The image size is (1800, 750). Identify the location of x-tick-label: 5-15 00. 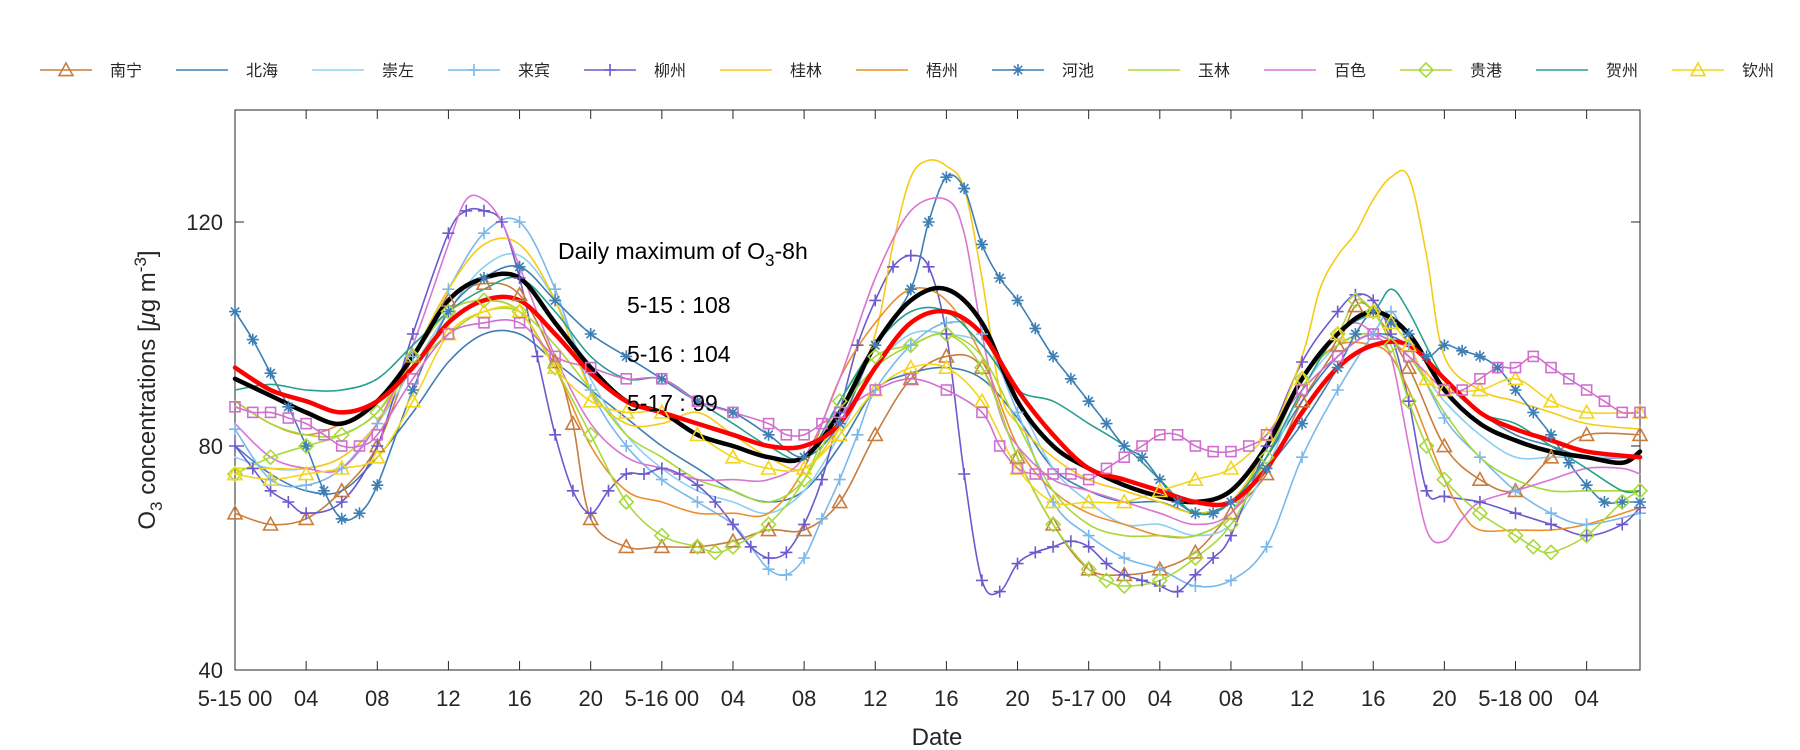
(235, 698).